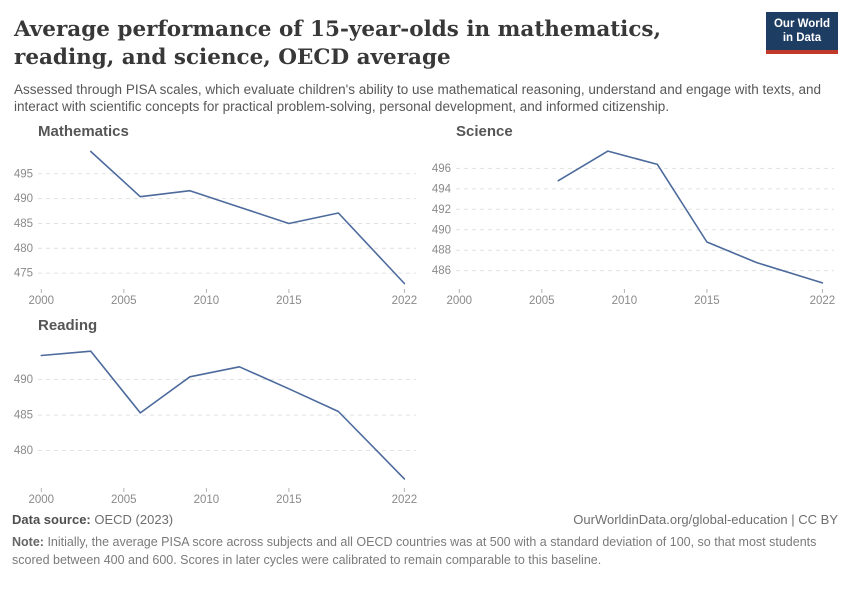 This screenshot has height=600, width=850. Describe the element at coordinates (441, 271) in the screenshot. I see `svg-text: 486` at that location.